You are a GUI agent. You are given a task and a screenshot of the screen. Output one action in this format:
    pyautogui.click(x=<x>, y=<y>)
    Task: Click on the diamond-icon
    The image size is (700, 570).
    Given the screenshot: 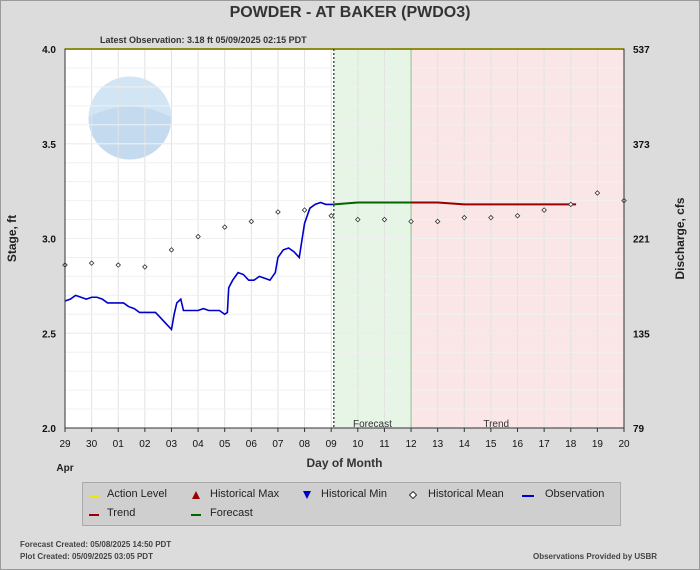 What is the action you would take?
    pyautogui.click(x=413, y=495)
    